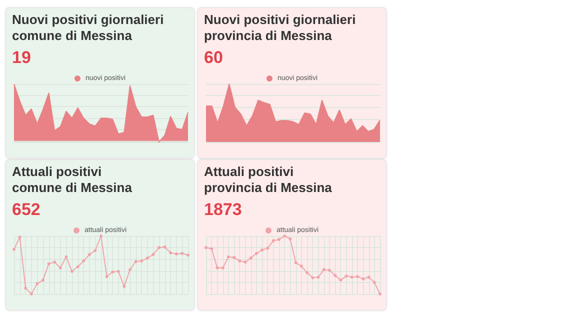  What do you see at coordinates (280, 28) in the screenshot?
I see `chart-title: Nuovi positivi giornalieri provincia di Messina` at bounding box center [280, 28].